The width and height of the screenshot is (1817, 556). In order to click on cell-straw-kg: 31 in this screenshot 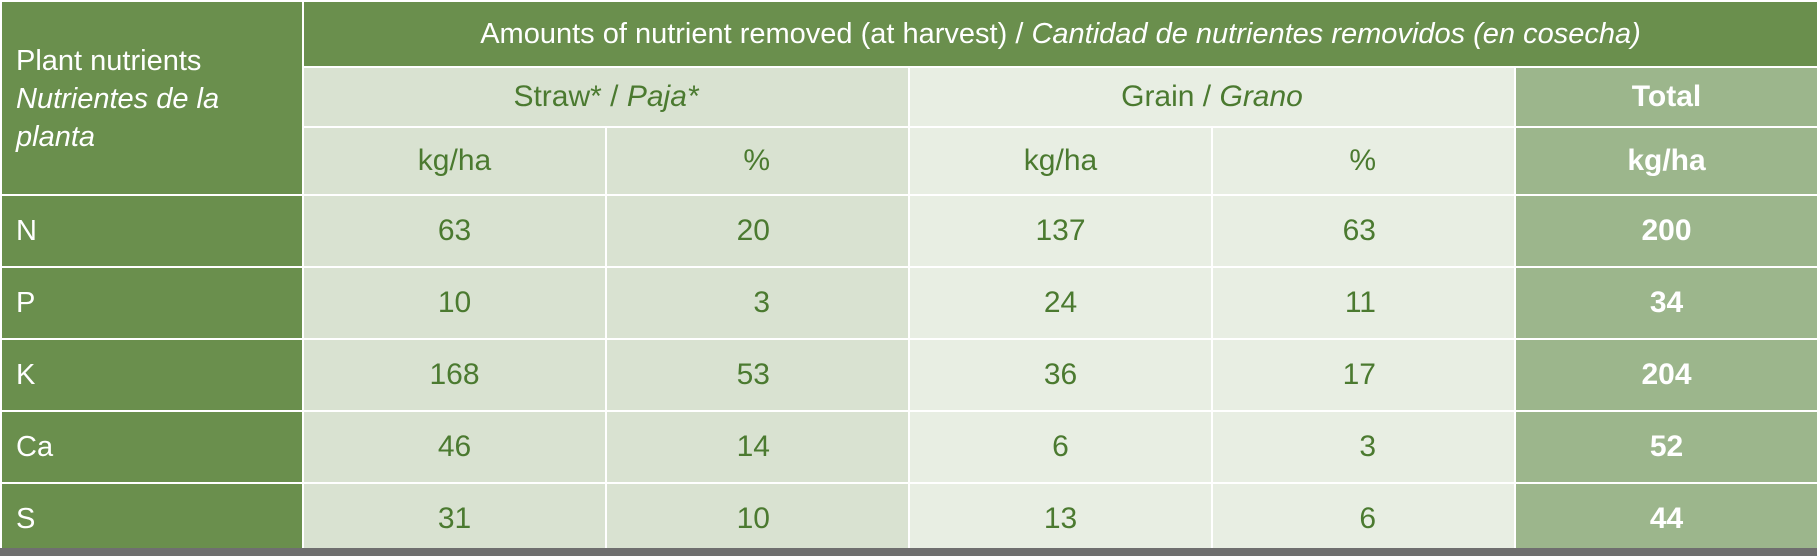, I will do `click(454, 519)`.